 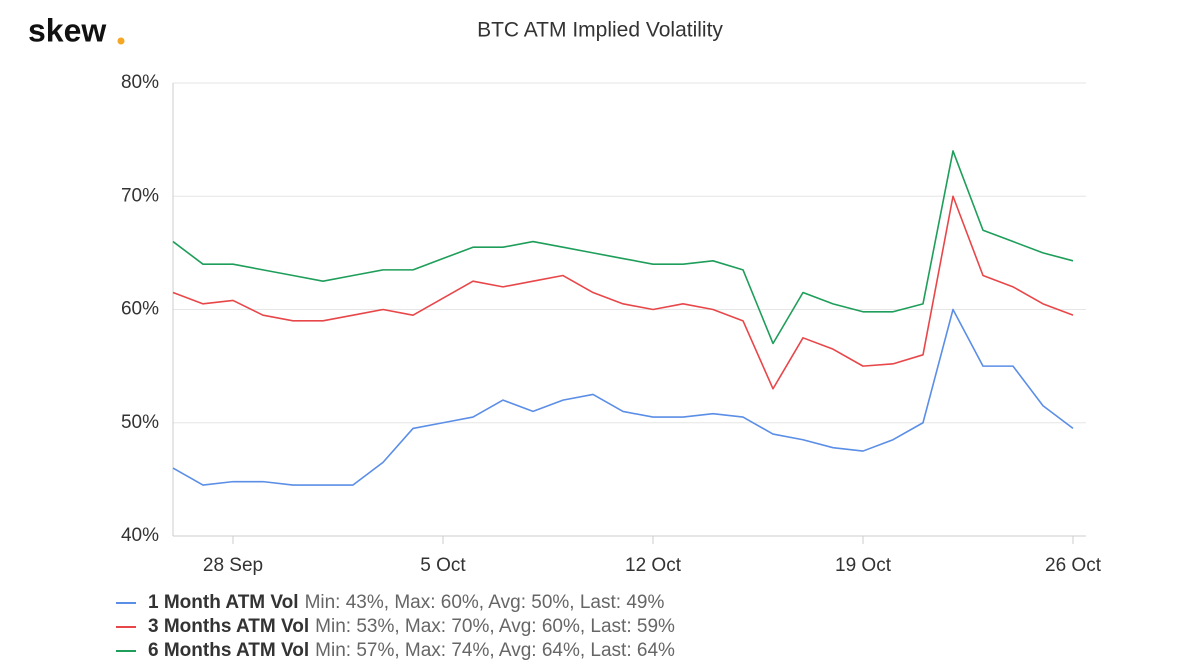 What do you see at coordinates (228, 650) in the screenshot?
I see `legend-name: 6 Months ATM Vol` at bounding box center [228, 650].